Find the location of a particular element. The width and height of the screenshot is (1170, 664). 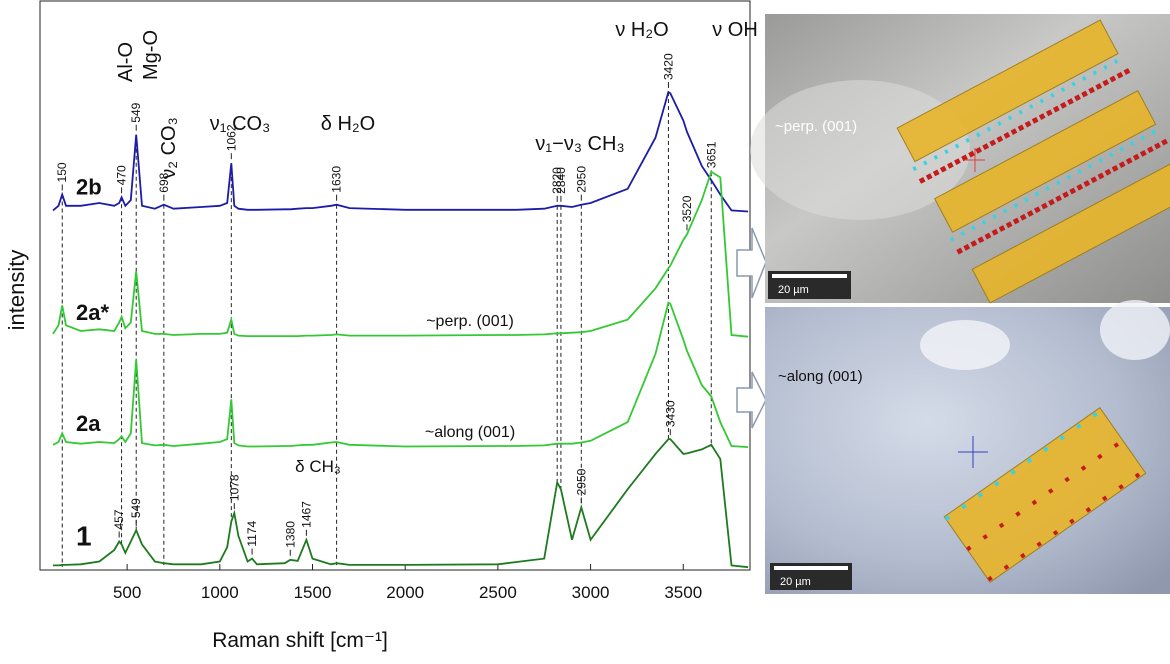

x-axis-title: Raman shift [cm⁻¹] is located at coordinates (300, 640).